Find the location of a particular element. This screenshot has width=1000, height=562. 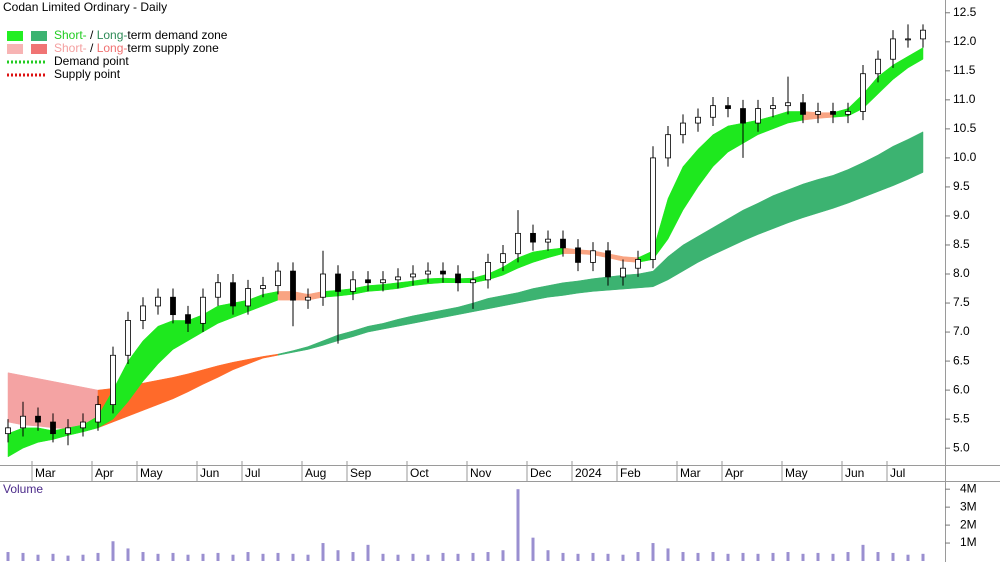

y-tick-label: 6.0 is located at coordinates (961, 389).